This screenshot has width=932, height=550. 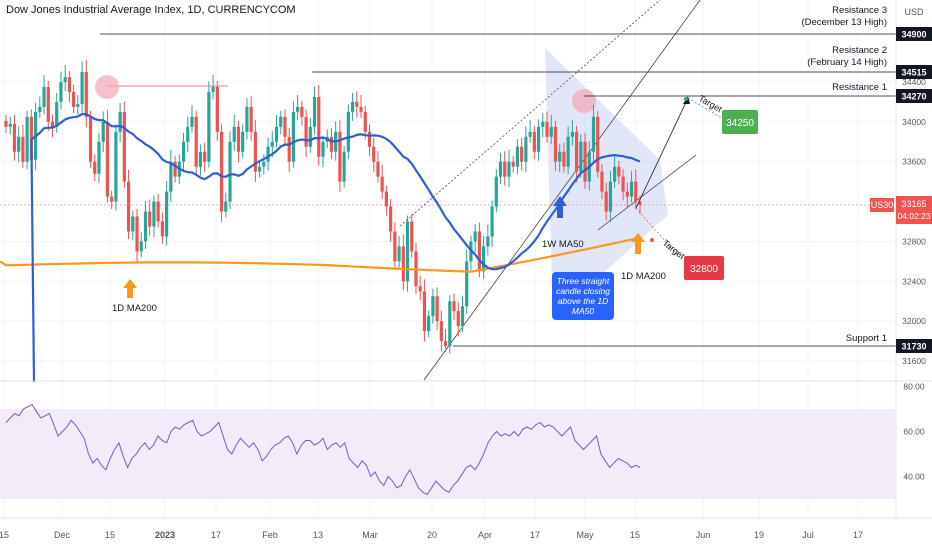 What do you see at coordinates (914, 162) in the screenshot?
I see `price-tick-label: 33600` at bounding box center [914, 162].